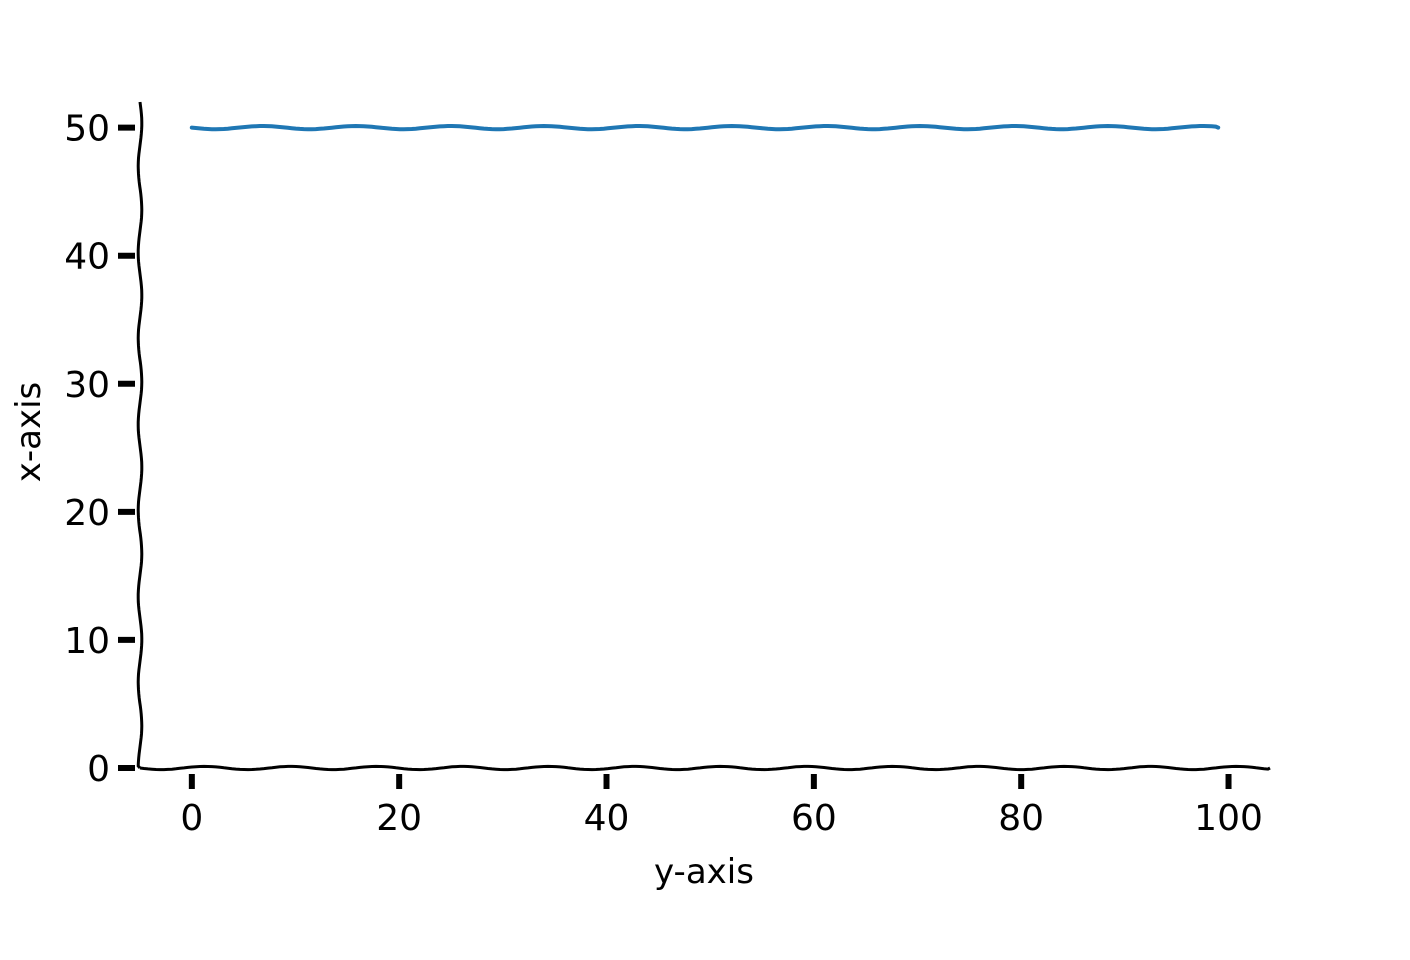 The height and width of the screenshot is (960, 1410). What do you see at coordinates (607, 818) in the screenshot?
I see `x-tick-label: 40` at bounding box center [607, 818].